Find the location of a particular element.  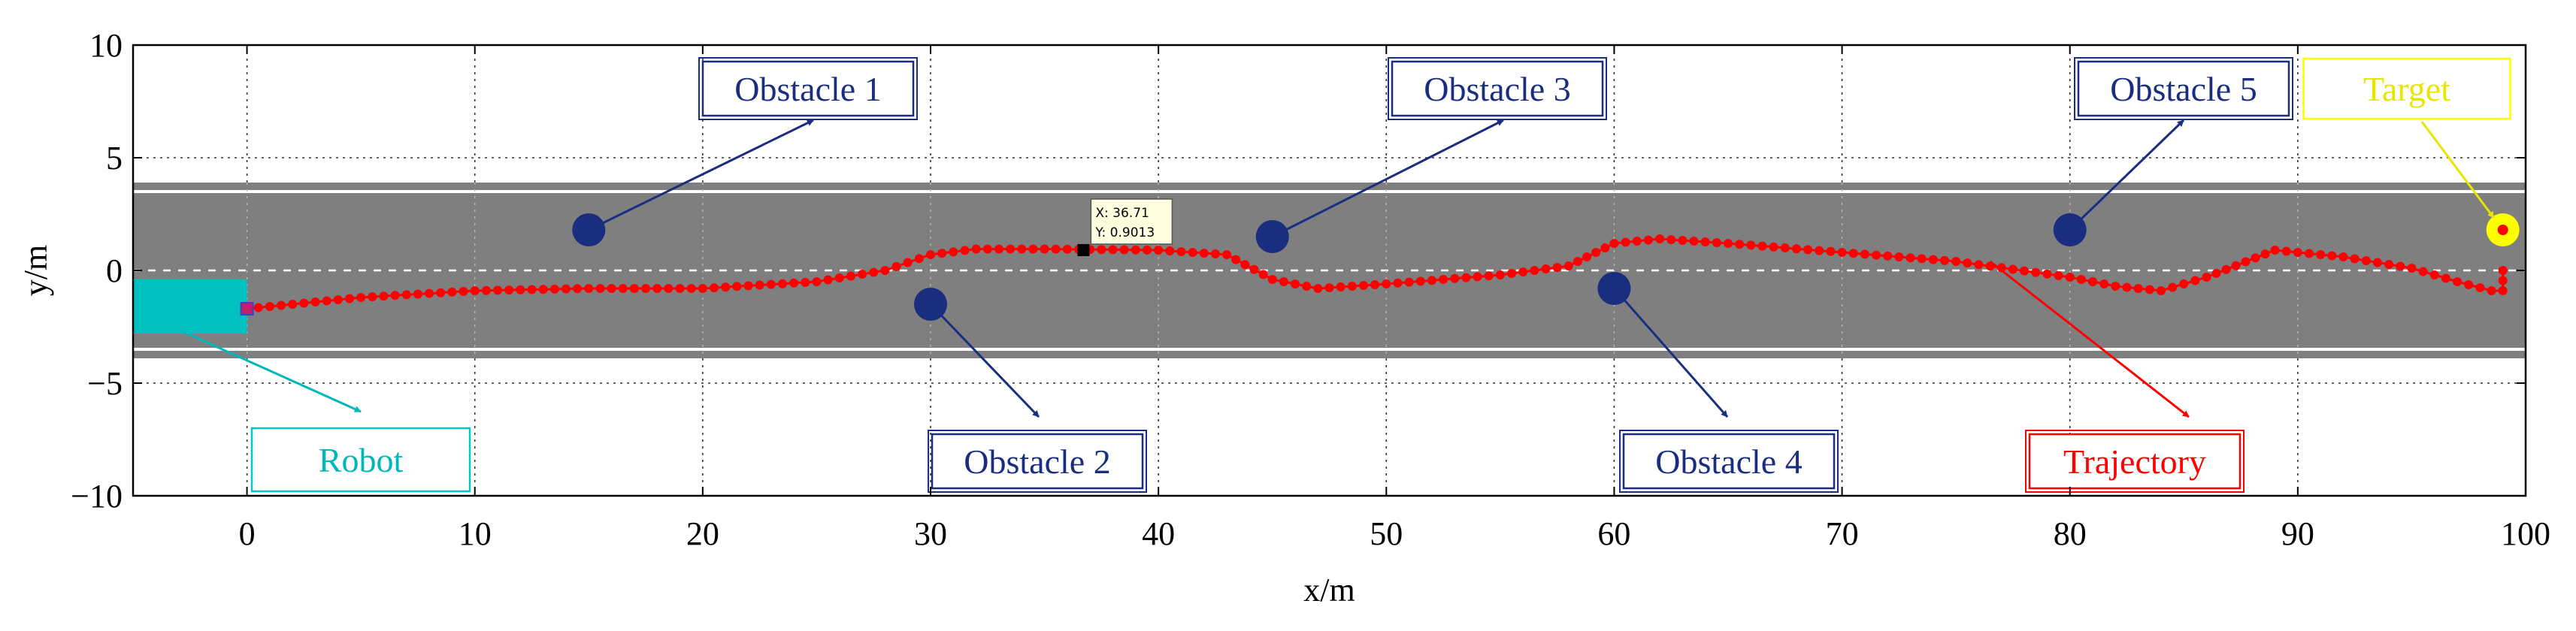

obstacle-3-label-text: Obstacle 3 is located at coordinates (1497, 89).